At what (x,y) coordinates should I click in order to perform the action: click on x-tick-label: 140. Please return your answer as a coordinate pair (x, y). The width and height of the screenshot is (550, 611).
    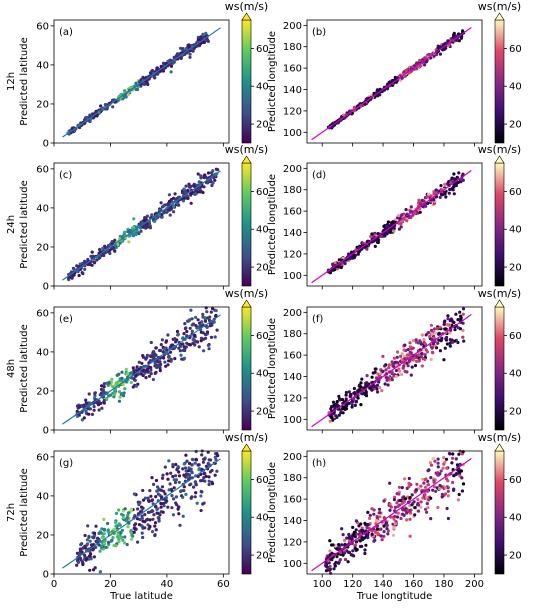
    Looking at the image, I should click on (383, 584).